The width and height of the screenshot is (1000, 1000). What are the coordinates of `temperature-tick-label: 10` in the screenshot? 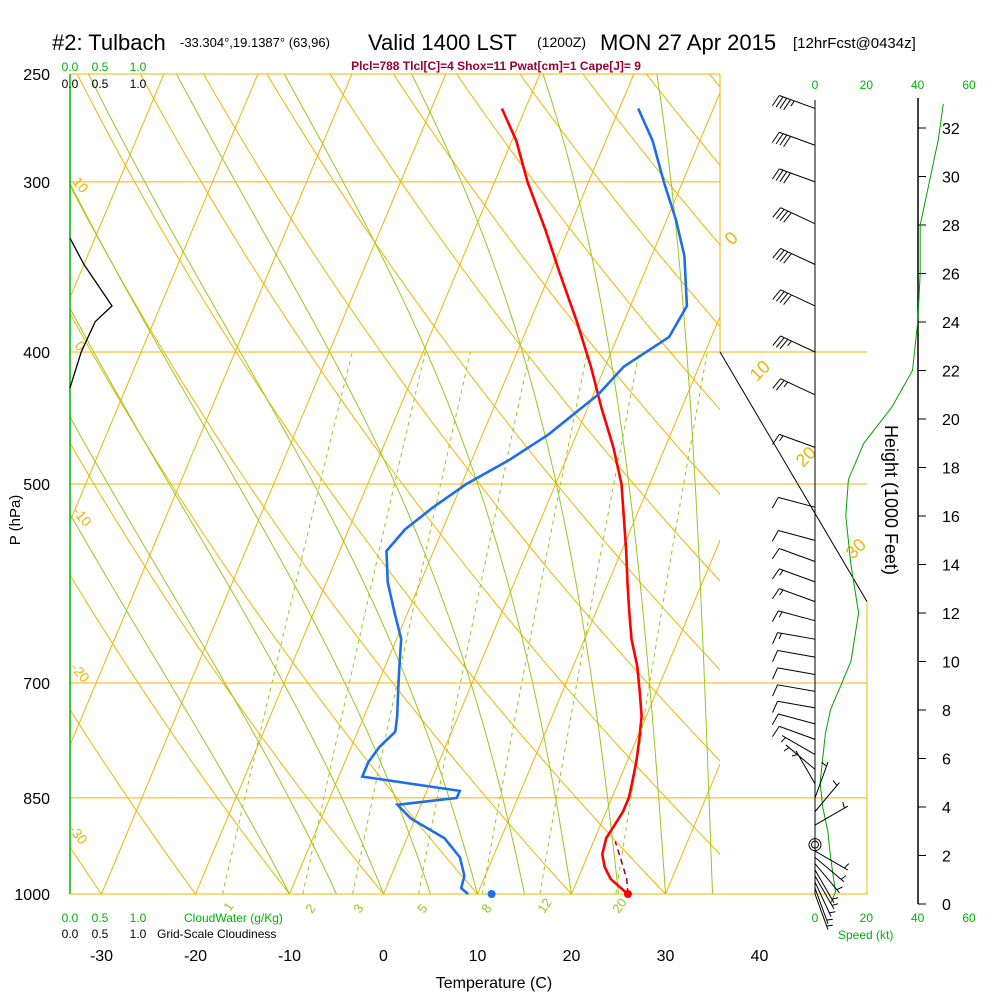 It's located at (478, 956).